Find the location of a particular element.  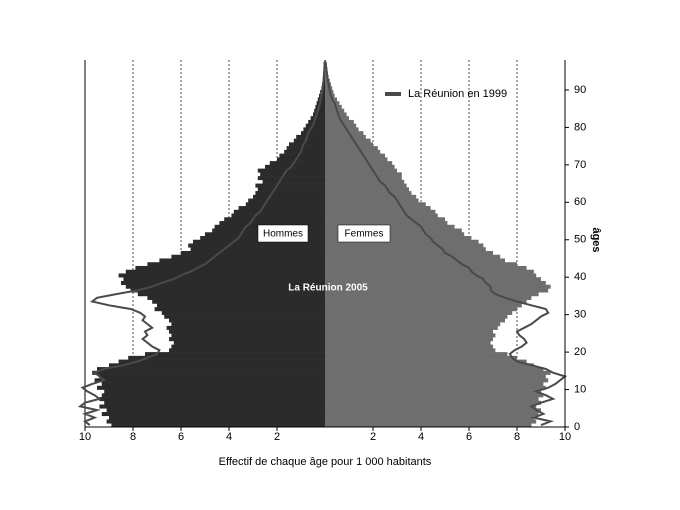

y-tick-label: 50 is located at coordinates (580, 240).